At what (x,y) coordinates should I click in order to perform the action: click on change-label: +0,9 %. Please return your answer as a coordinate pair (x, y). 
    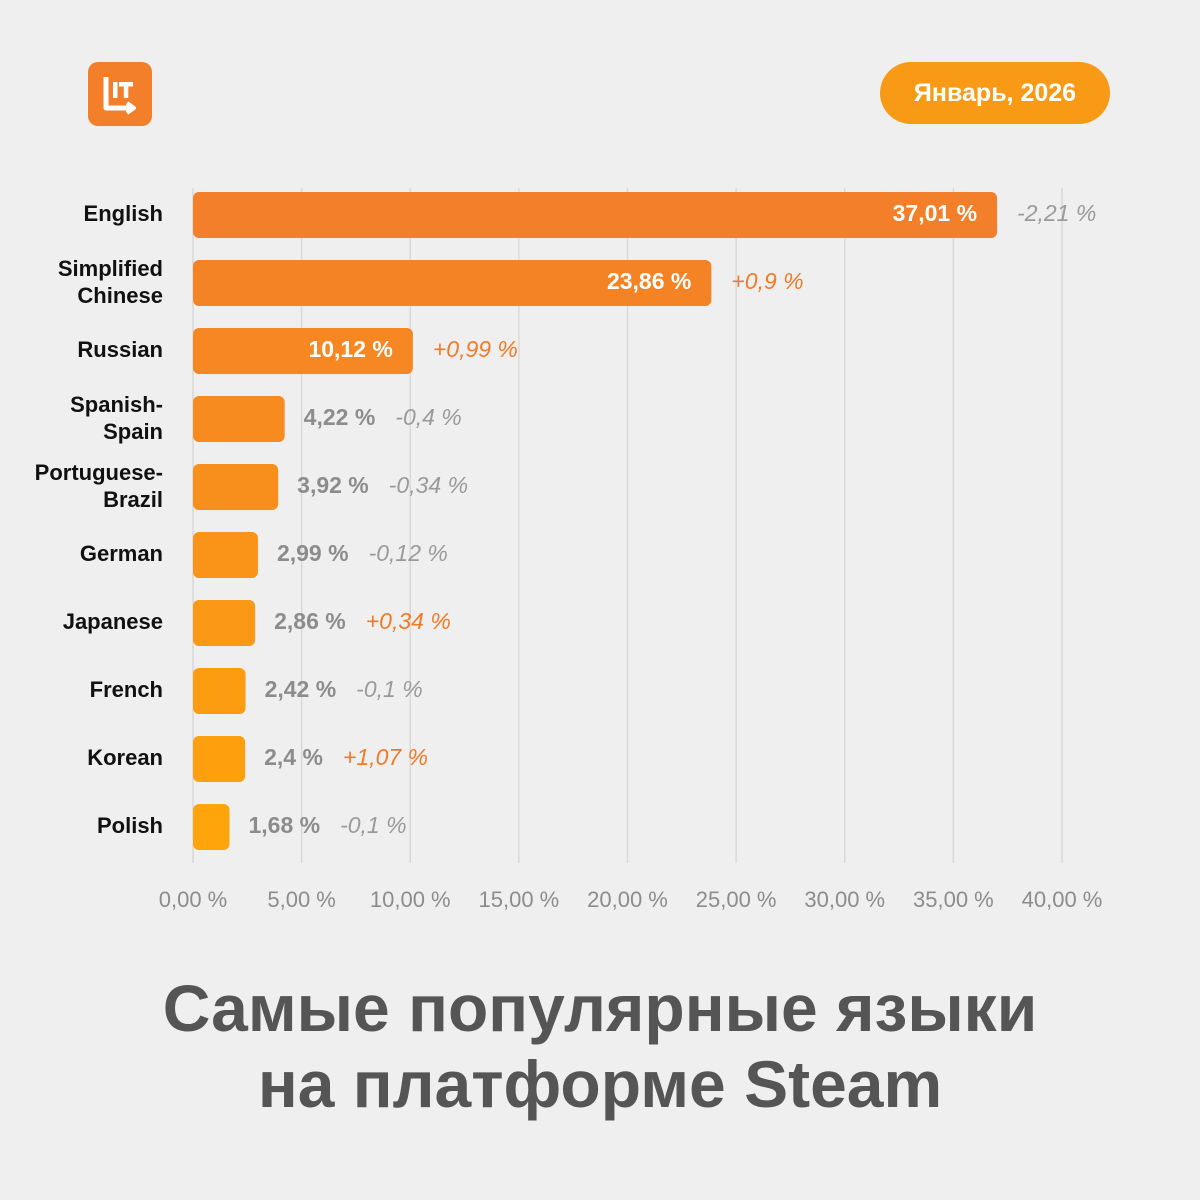
    Looking at the image, I should click on (767, 281).